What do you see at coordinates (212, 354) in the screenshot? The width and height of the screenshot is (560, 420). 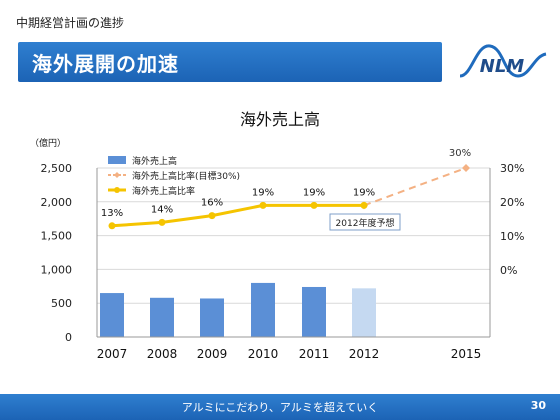 I see `x-tick: 2009` at bounding box center [212, 354].